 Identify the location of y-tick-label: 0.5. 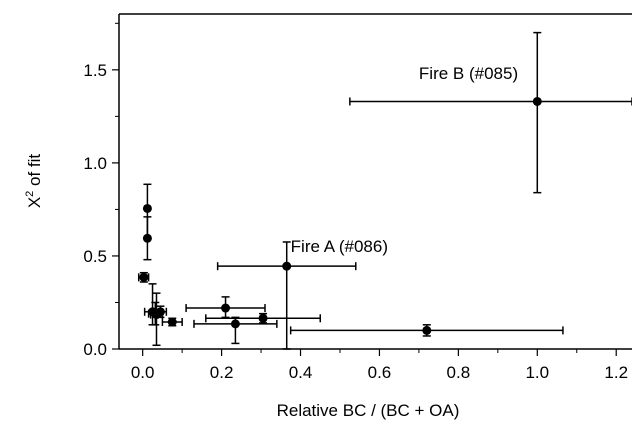
(95, 256).